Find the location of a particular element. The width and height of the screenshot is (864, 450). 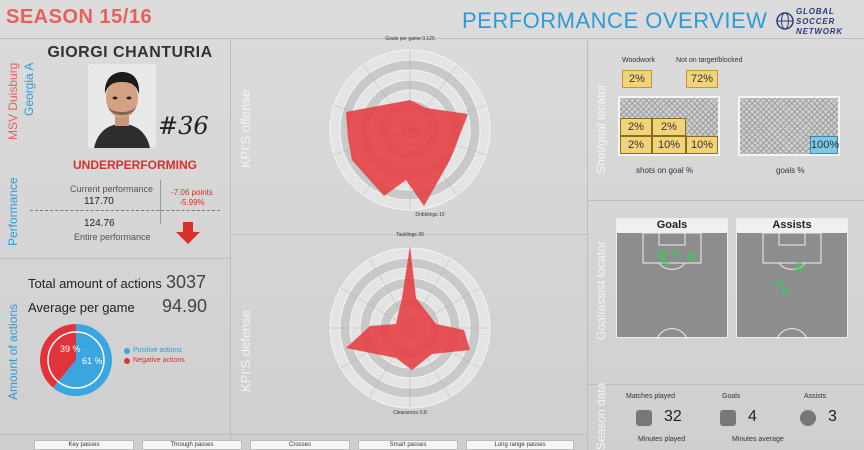

shot-zone-4: 10% is located at coordinates (669, 145).